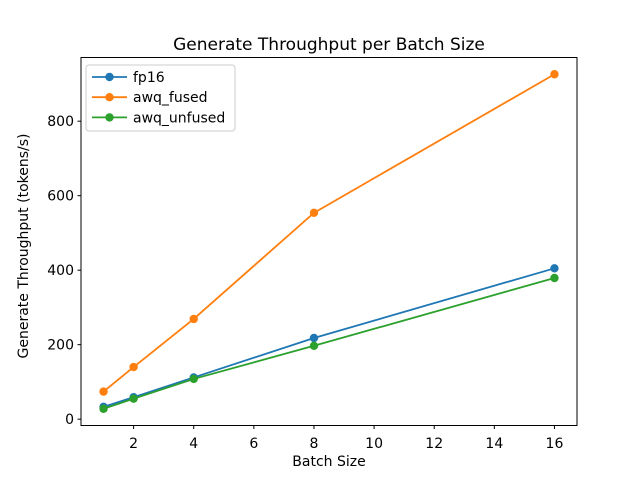 The height and width of the screenshot is (480, 640). Describe the element at coordinates (346, 438) in the screenshot. I see `x-axis-ticks: 2 4 6 8 10 12 14 16` at that location.